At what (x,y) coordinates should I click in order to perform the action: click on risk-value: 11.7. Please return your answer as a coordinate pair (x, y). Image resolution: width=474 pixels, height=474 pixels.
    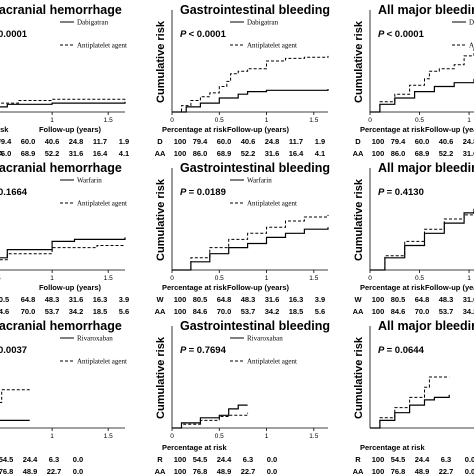
    Looking at the image, I should click on (100, 141).